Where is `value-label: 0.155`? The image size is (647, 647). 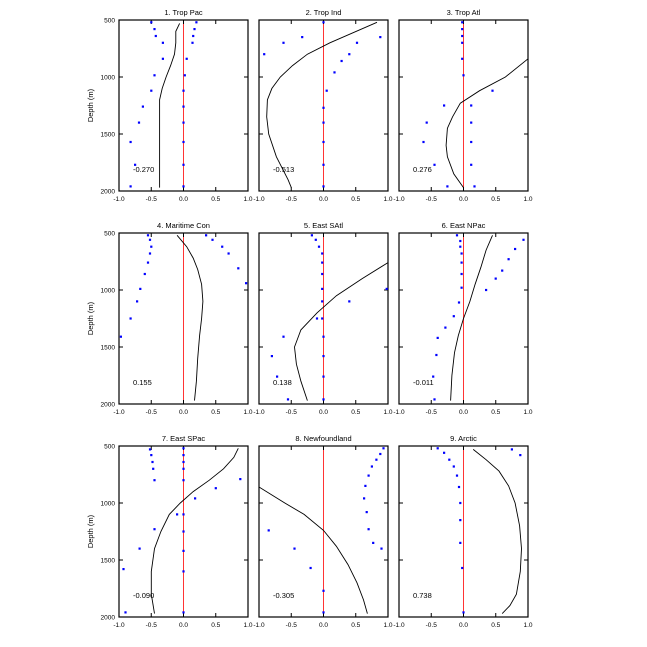
value-label: 0.155 is located at coordinates (142, 382).